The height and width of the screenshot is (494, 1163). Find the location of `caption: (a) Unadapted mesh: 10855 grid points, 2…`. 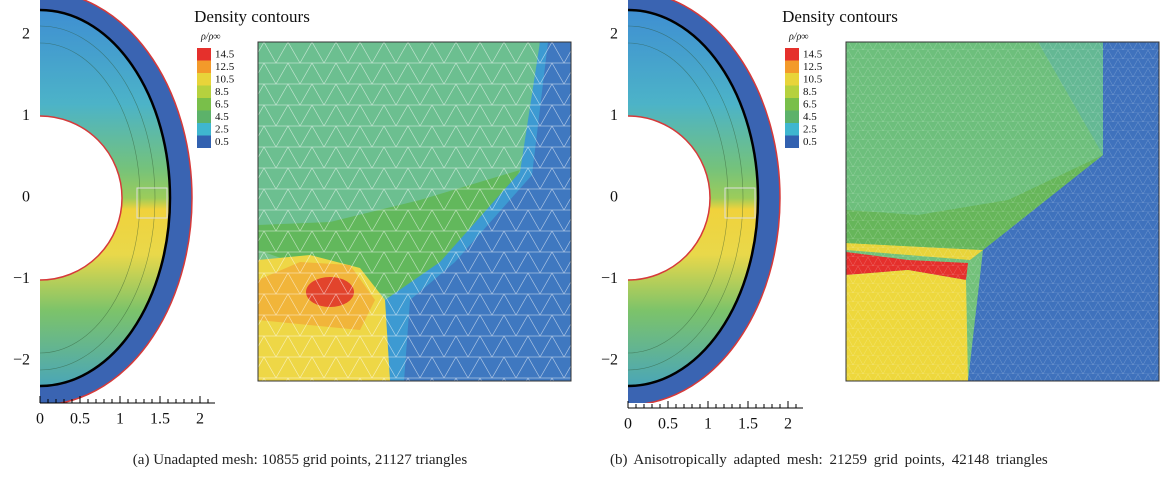

caption: (a) Unadapted mesh: 10855 grid points, 2… is located at coordinates (300, 460).